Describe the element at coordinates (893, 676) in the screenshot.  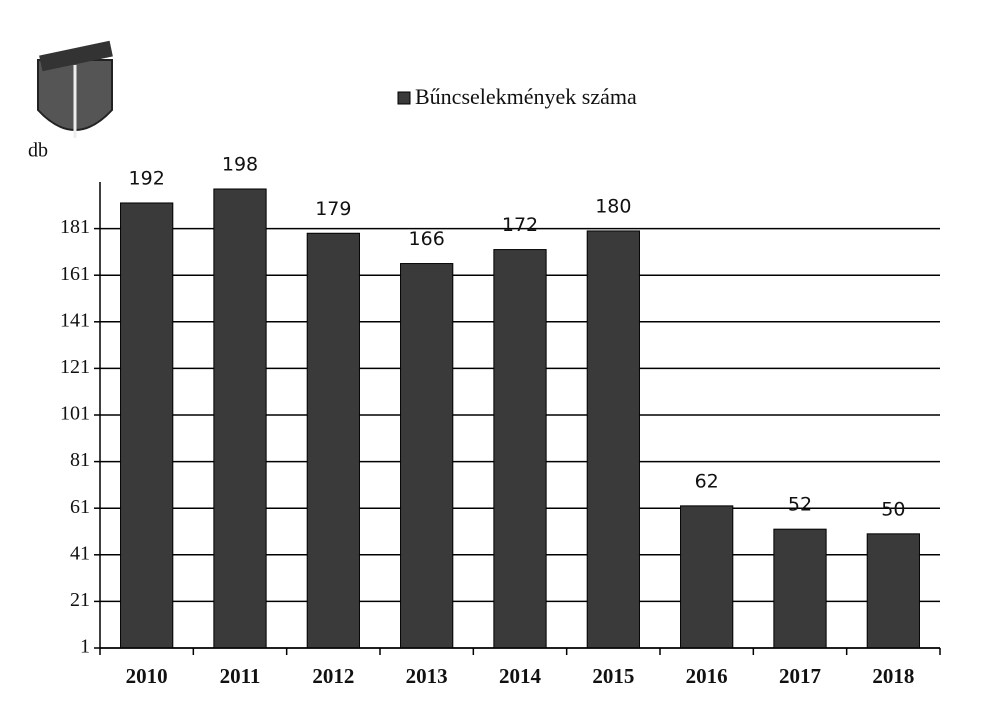
I see `x-tick-label: 2018` at that location.